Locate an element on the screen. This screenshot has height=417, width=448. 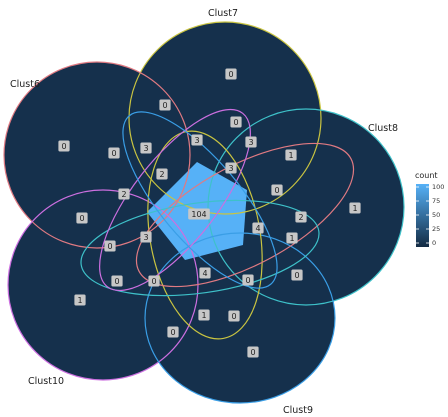
set-label-clust8: Clust8 is located at coordinates (383, 128).